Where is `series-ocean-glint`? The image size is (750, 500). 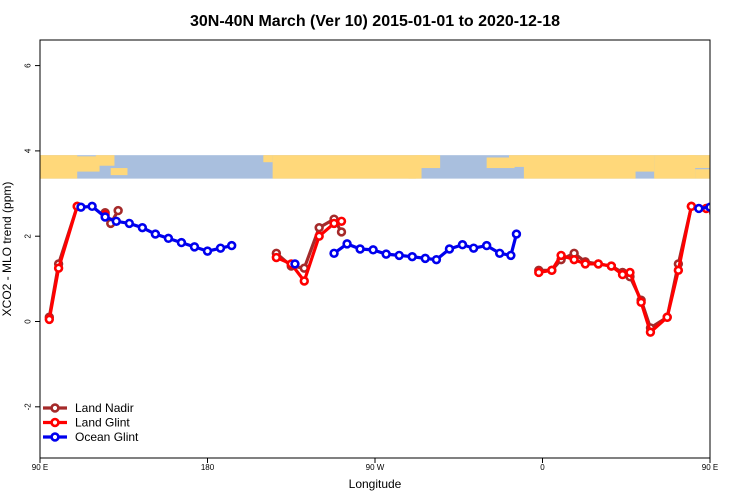
series-ocean-glint is located at coordinates (408, 235).